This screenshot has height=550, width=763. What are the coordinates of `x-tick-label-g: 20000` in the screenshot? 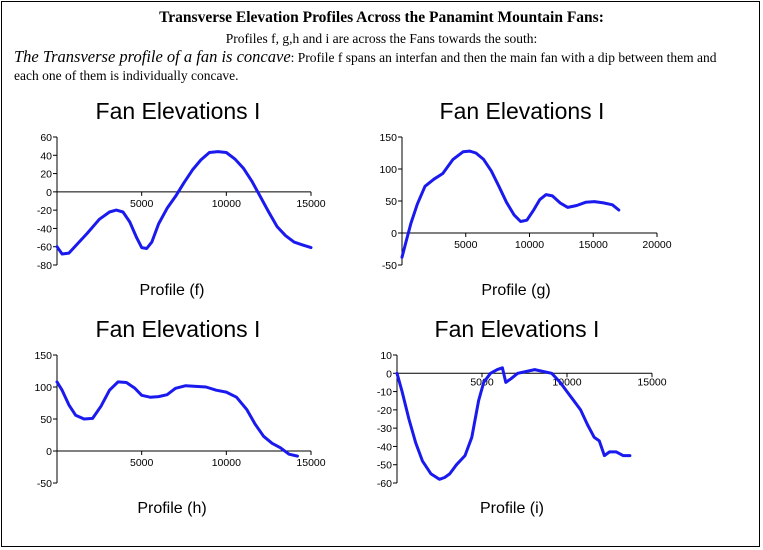 It's located at (656, 245).